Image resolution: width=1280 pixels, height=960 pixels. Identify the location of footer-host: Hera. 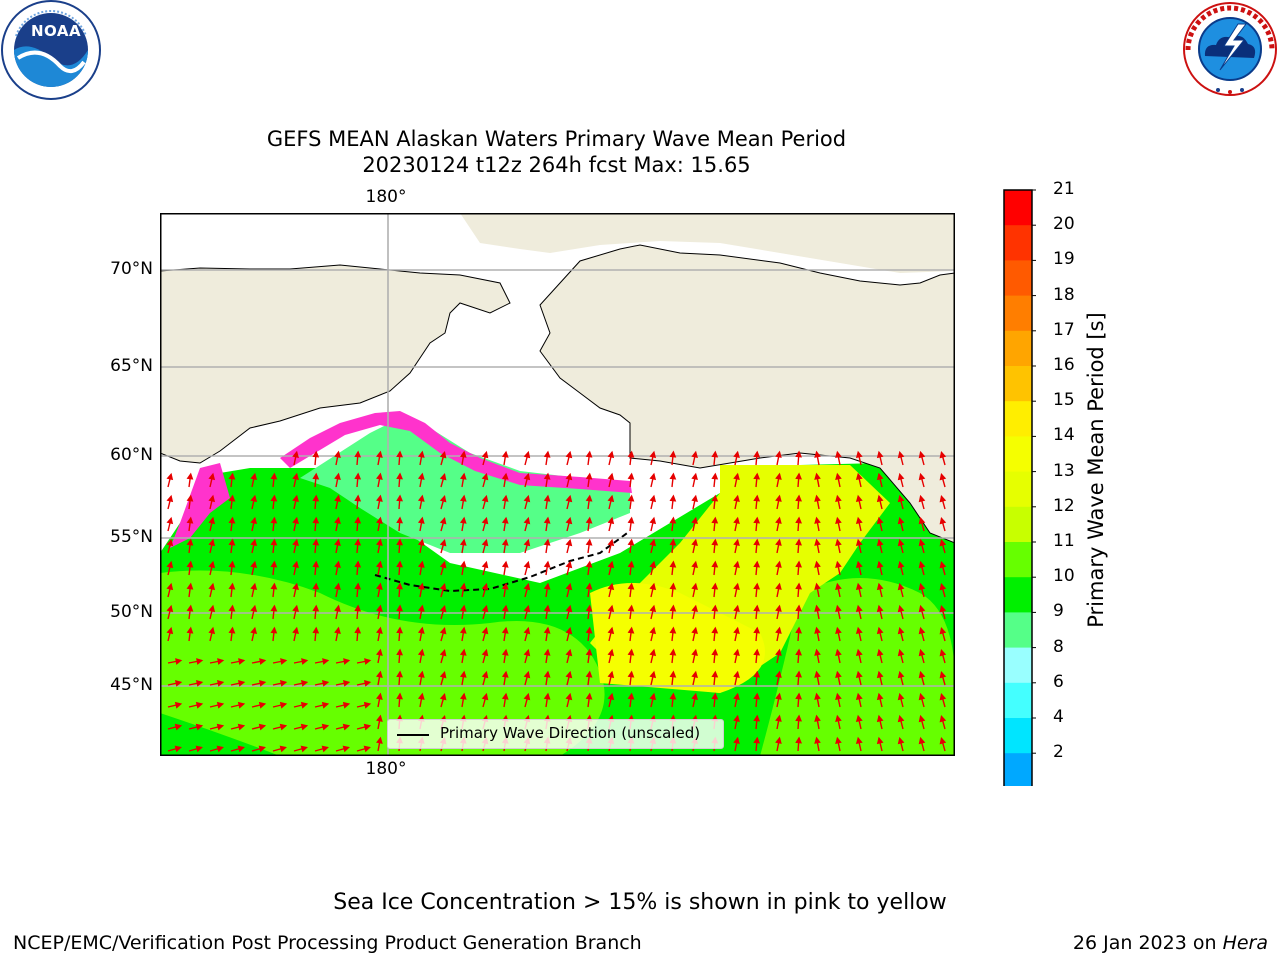
(1245, 943).